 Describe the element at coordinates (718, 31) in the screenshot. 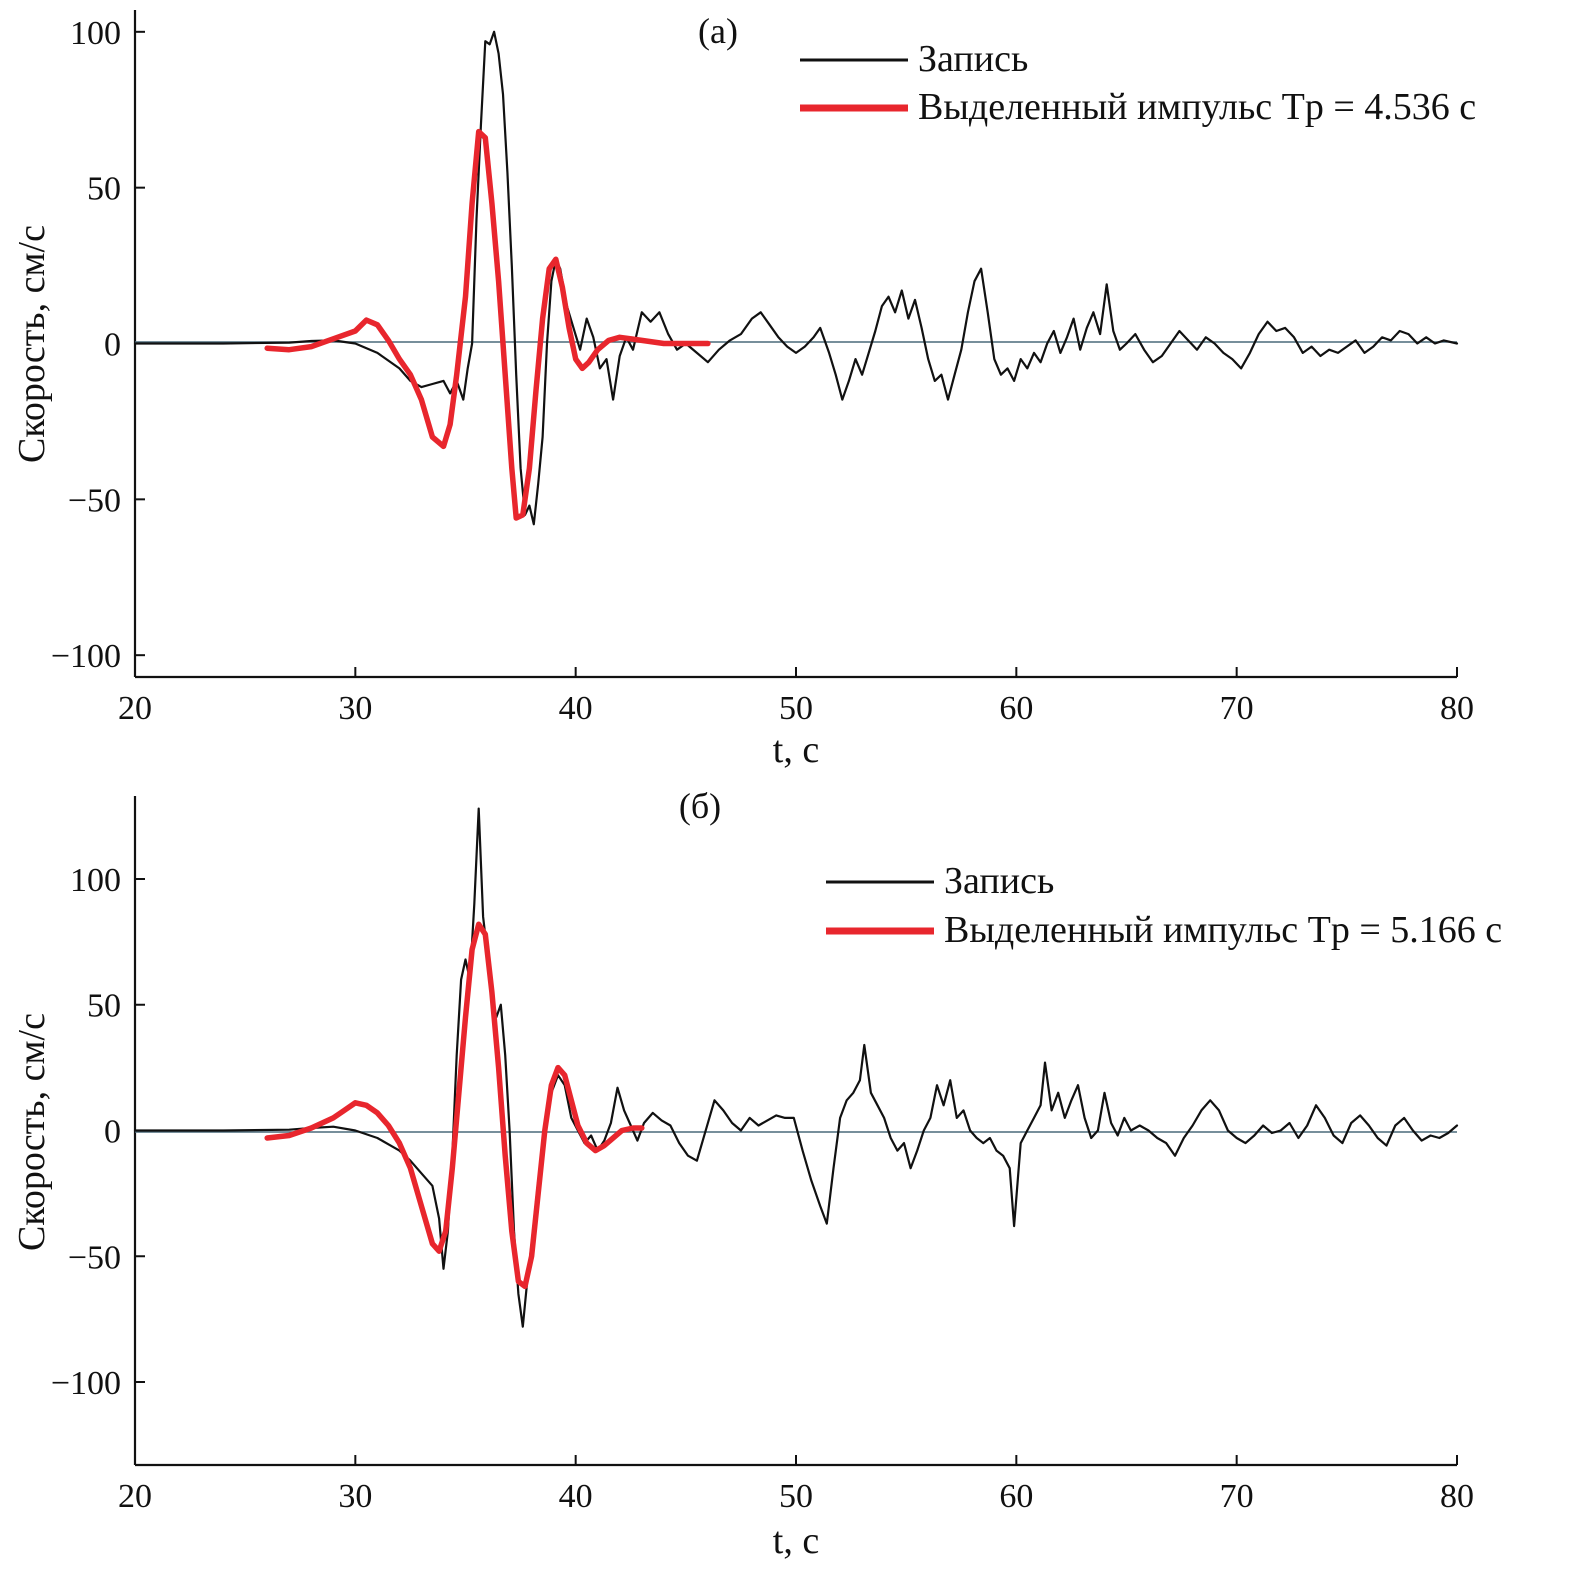

I see `panel-title: (а)` at that location.